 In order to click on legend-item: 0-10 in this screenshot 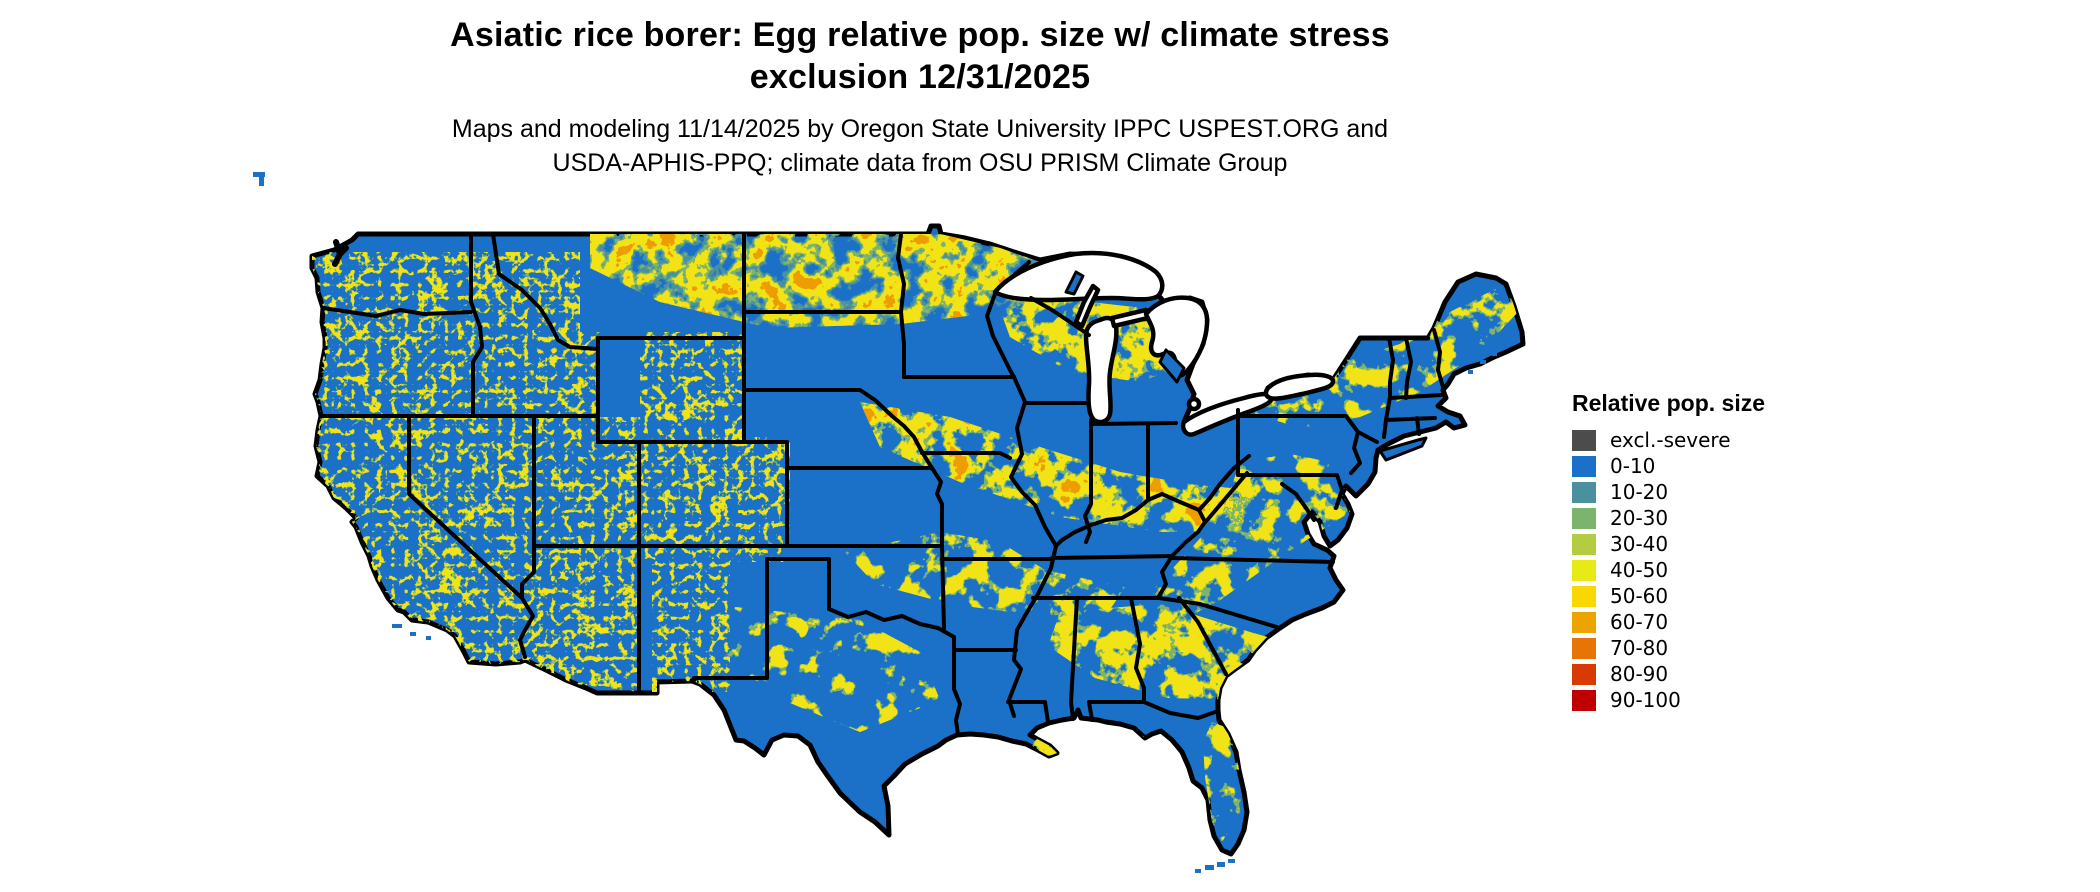, I will do `click(1722, 466)`.